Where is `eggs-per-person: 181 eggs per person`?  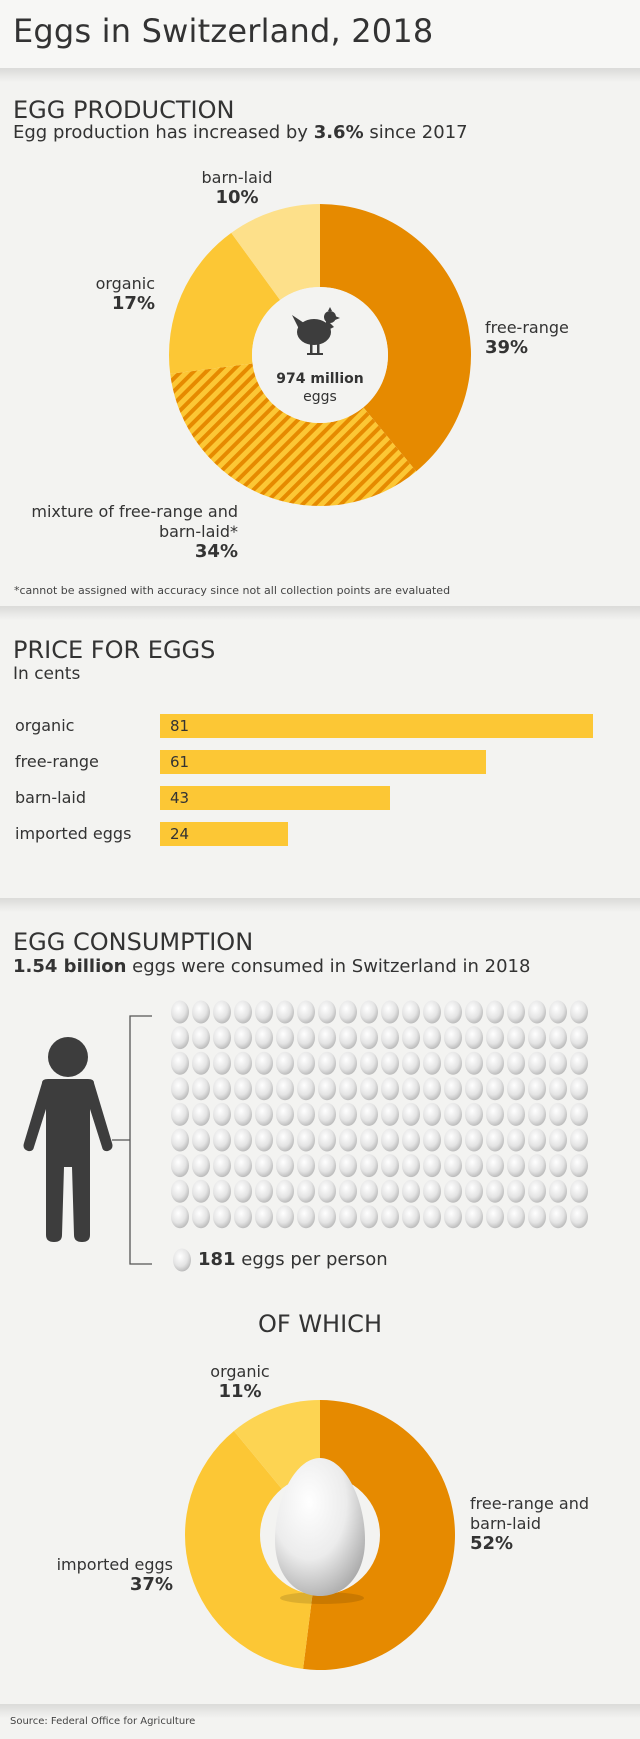 eggs-per-person: 181 eggs per person is located at coordinates (293, 1260).